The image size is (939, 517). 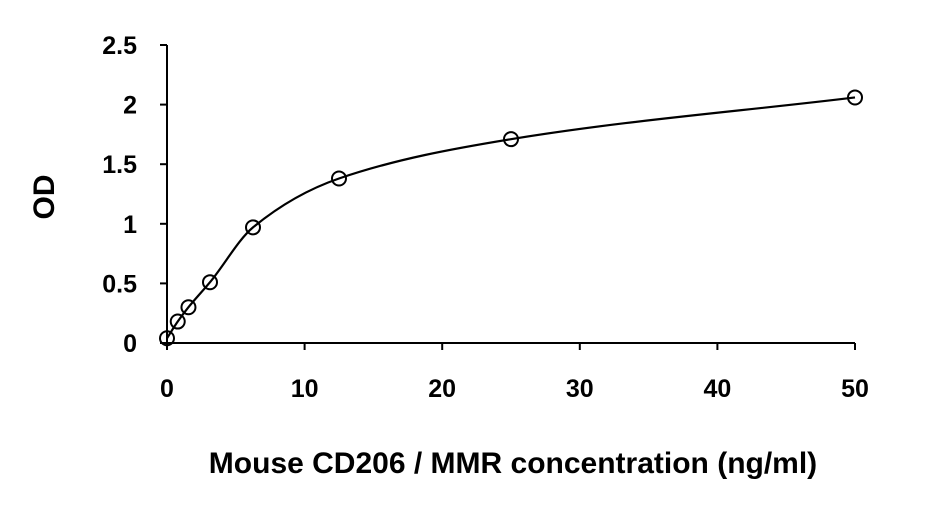 What do you see at coordinates (119, 284) in the screenshot?
I see `y-tick-label: 0.5` at bounding box center [119, 284].